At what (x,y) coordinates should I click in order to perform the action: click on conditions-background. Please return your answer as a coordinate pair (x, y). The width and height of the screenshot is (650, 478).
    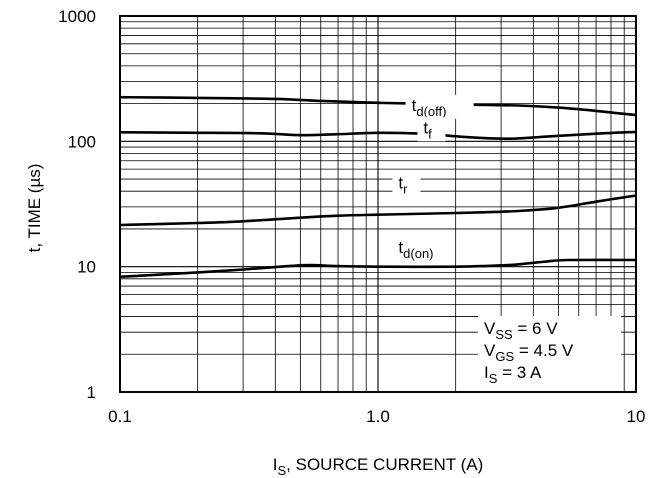
    Looking at the image, I should click on (549, 354).